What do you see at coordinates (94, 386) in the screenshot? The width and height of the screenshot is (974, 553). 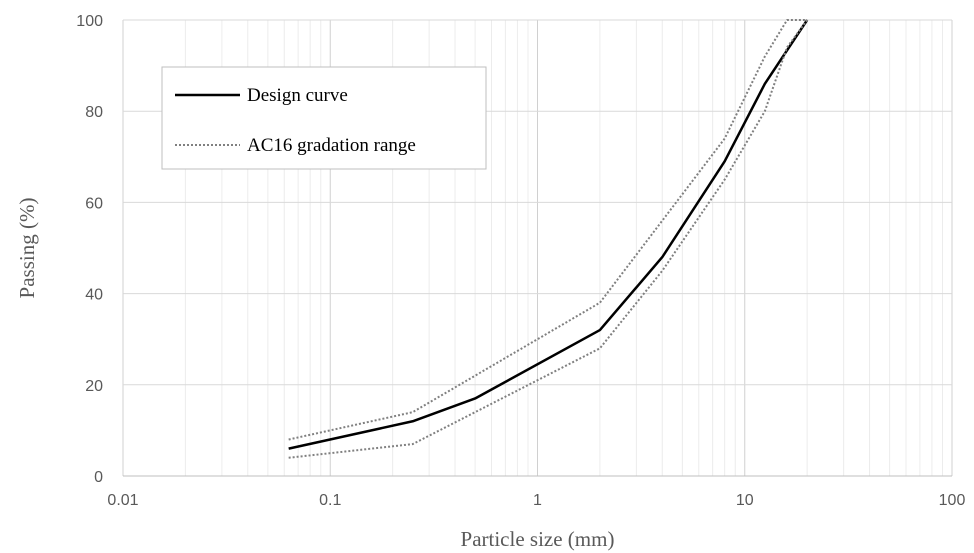 I see `y-tick-label: 20` at bounding box center [94, 386].